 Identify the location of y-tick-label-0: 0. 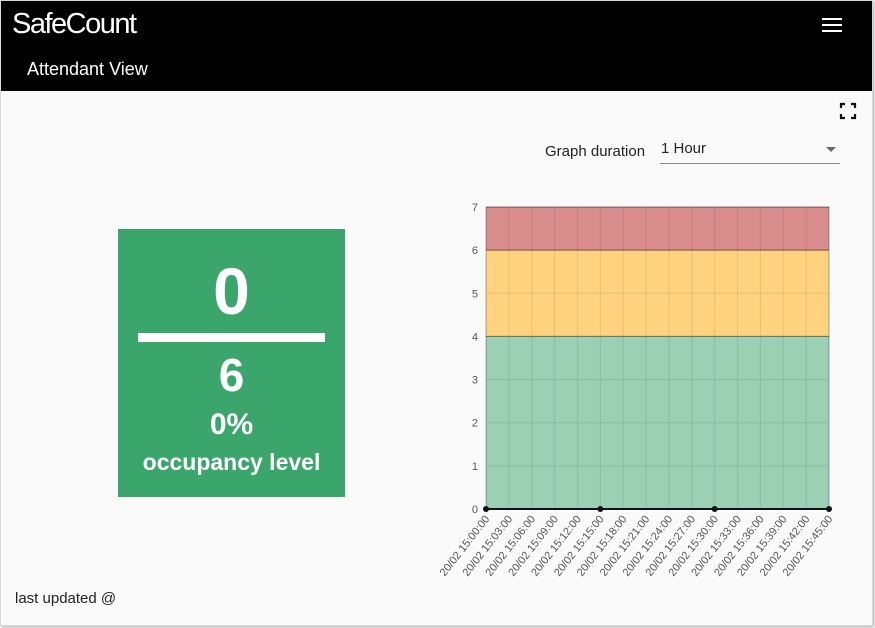
(475, 510).